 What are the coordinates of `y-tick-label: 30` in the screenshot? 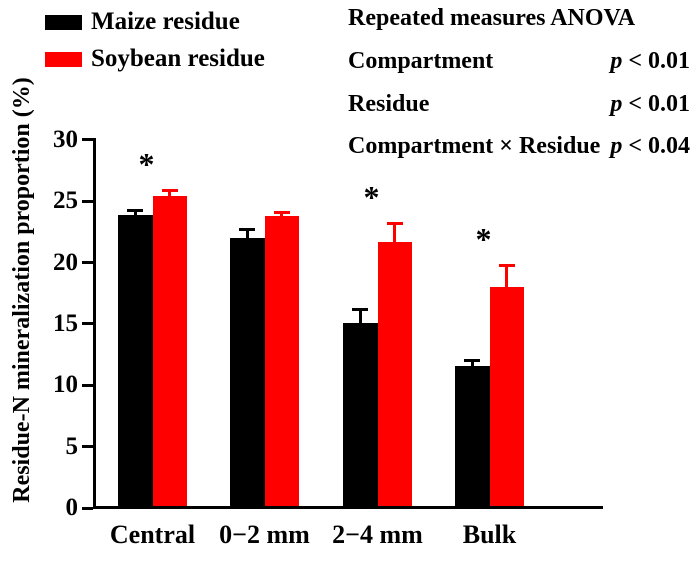 It's located at (65, 139).